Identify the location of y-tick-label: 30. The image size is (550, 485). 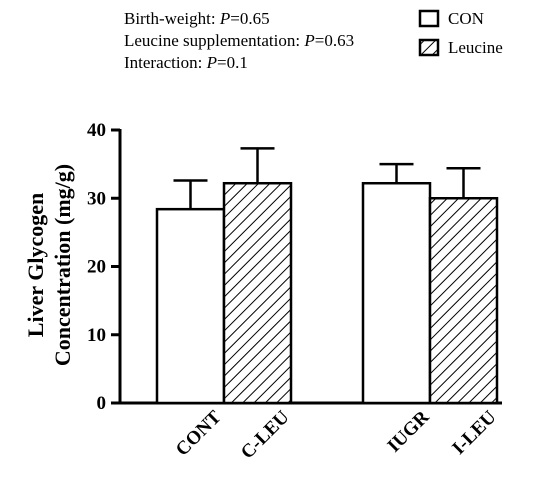
(96, 198).